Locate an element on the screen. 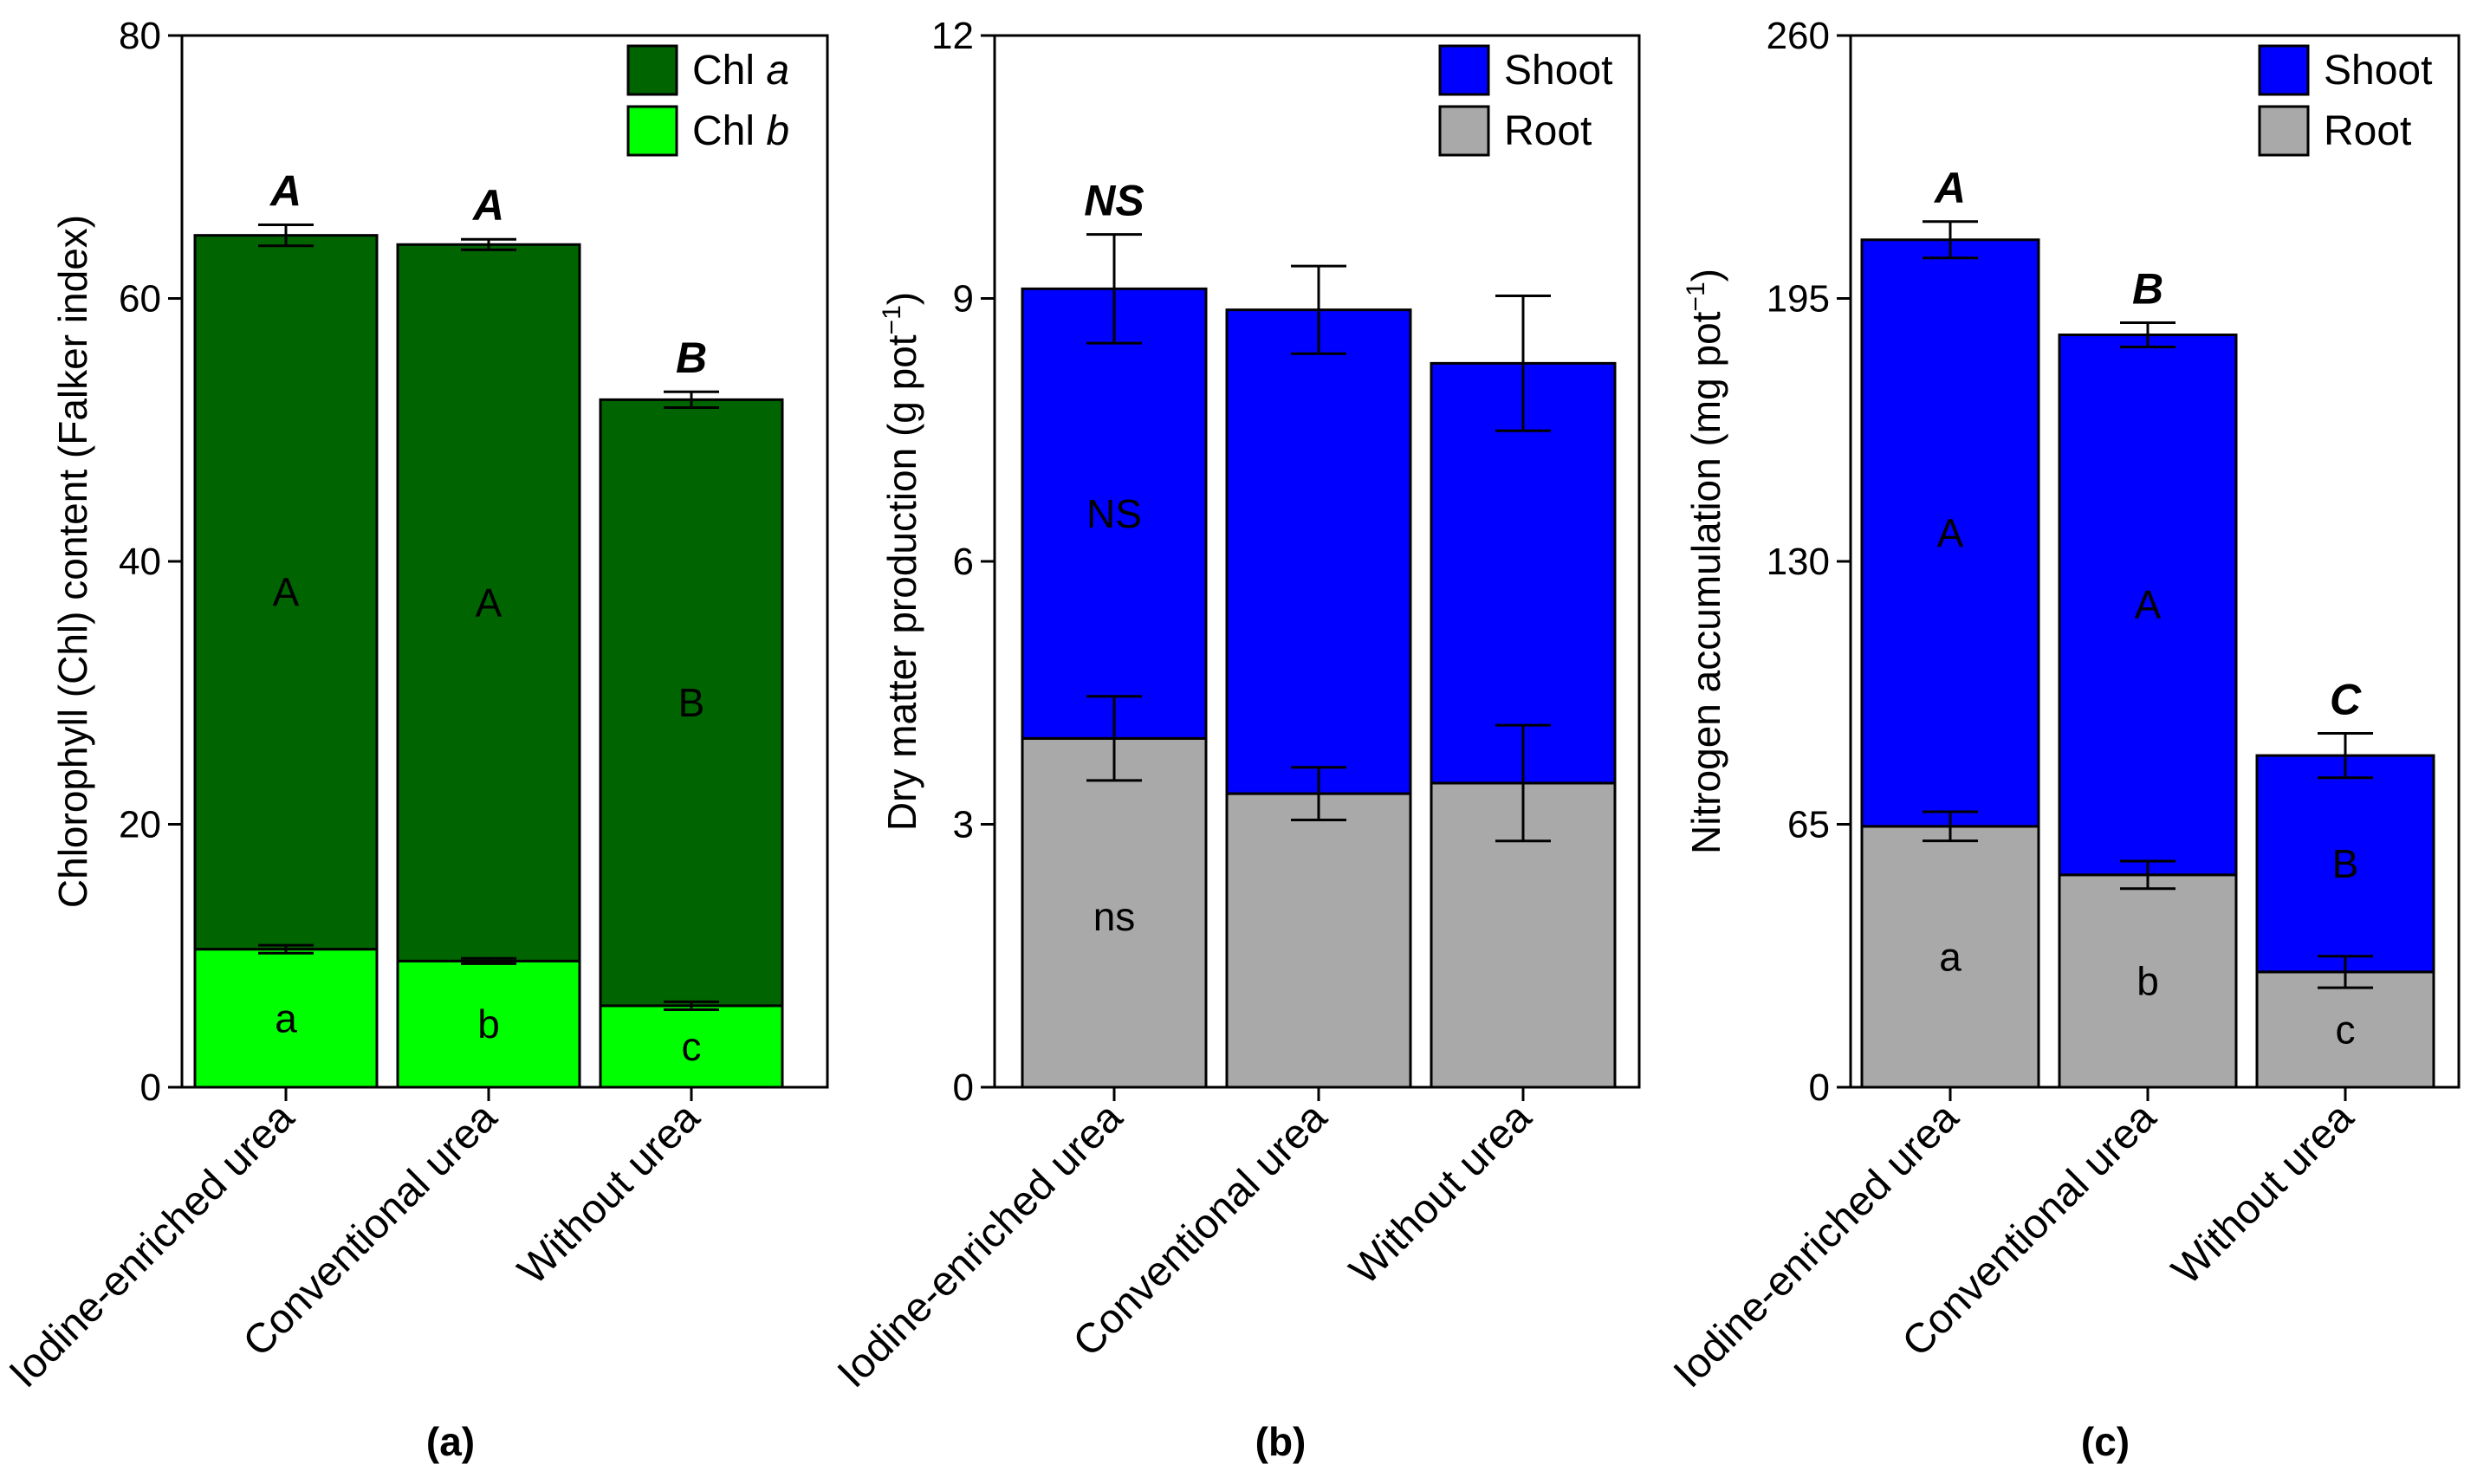  y-axis-title: Nitrogen accumulation (mg pot−1) is located at coordinates (1705, 561).